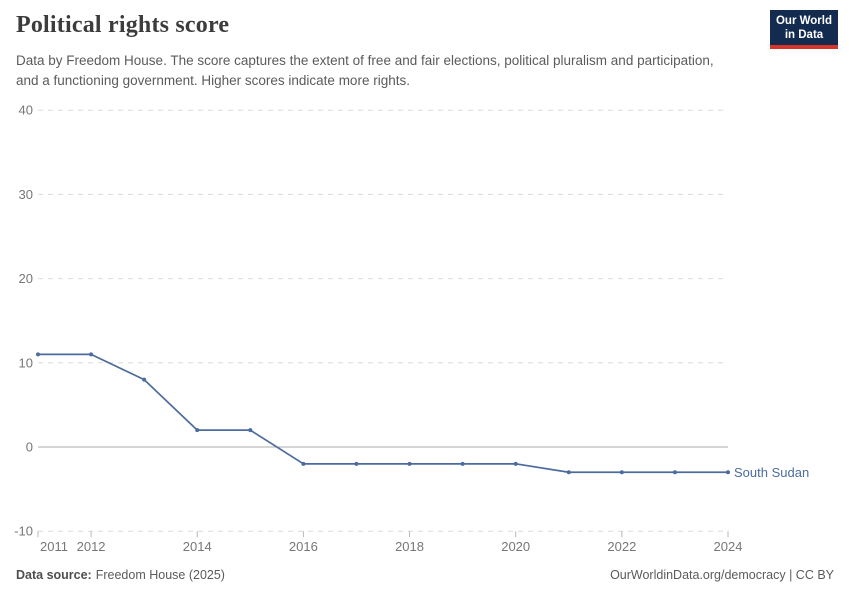 The width and height of the screenshot is (850, 600). What do you see at coordinates (803, 21) in the screenshot?
I see `owid-logo-line1: Our World` at bounding box center [803, 21].